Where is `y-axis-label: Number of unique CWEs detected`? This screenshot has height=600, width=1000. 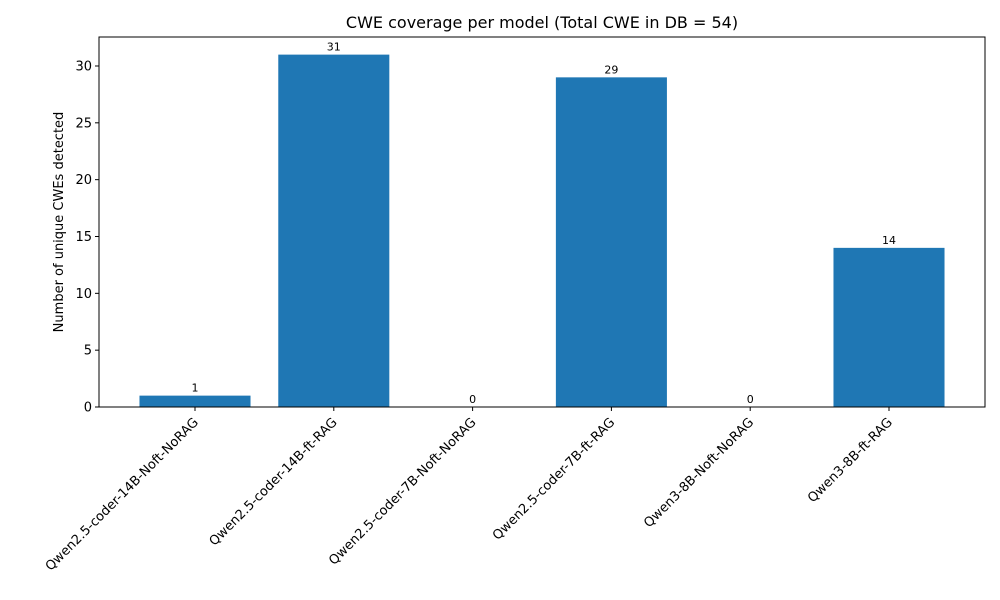 y-axis-label: Number of unique CWEs detected is located at coordinates (59, 222).